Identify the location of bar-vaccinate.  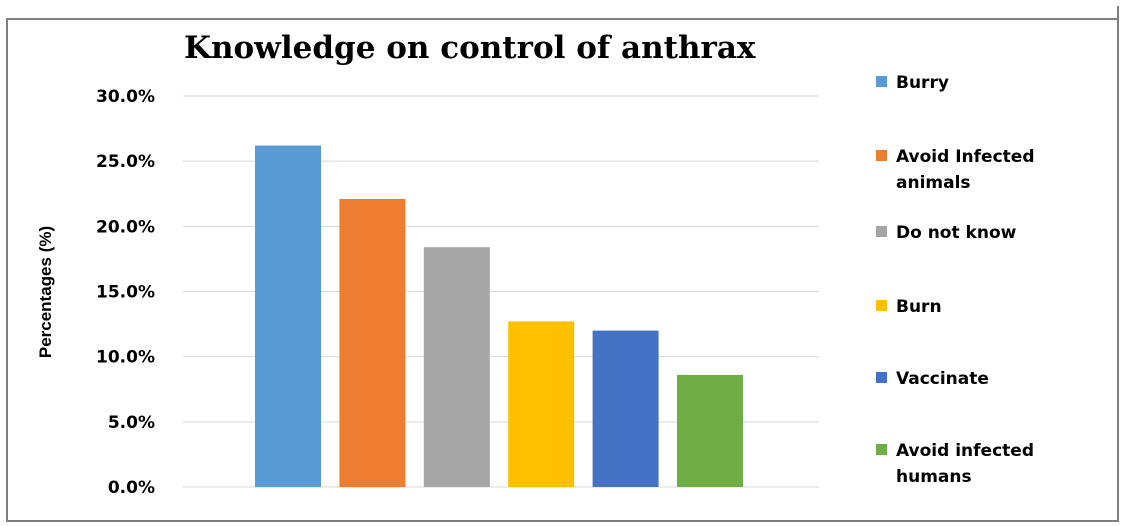
(625, 408).